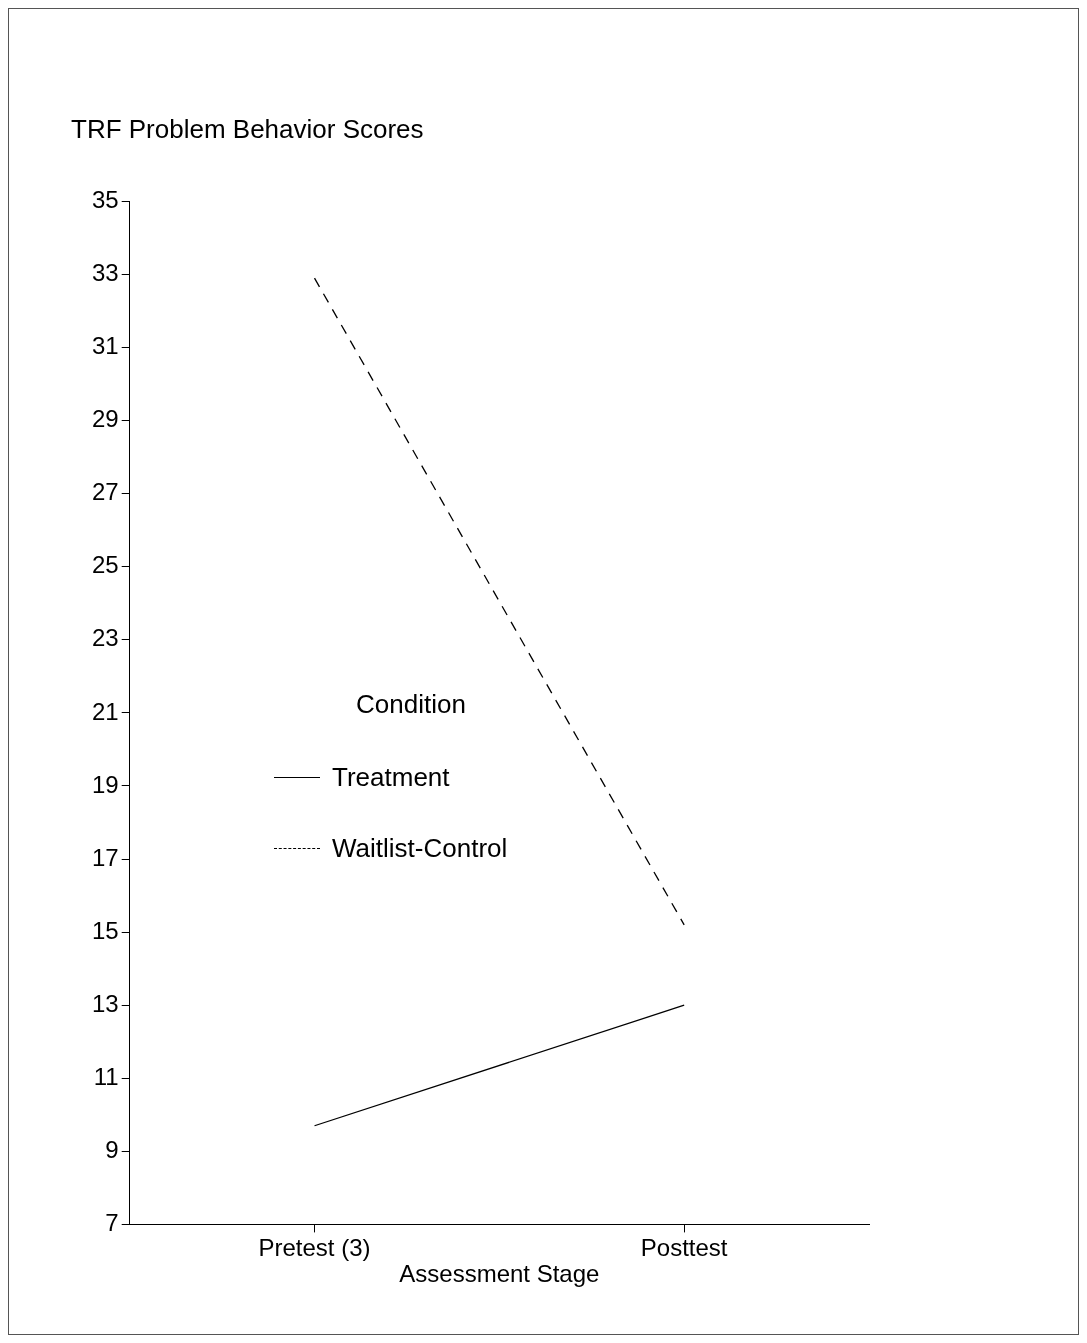 This screenshot has height=1343, width=1087. What do you see at coordinates (684, 1248) in the screenshot?
I see `x-tick-label: Posttest` at bounding box center [684, 1248].